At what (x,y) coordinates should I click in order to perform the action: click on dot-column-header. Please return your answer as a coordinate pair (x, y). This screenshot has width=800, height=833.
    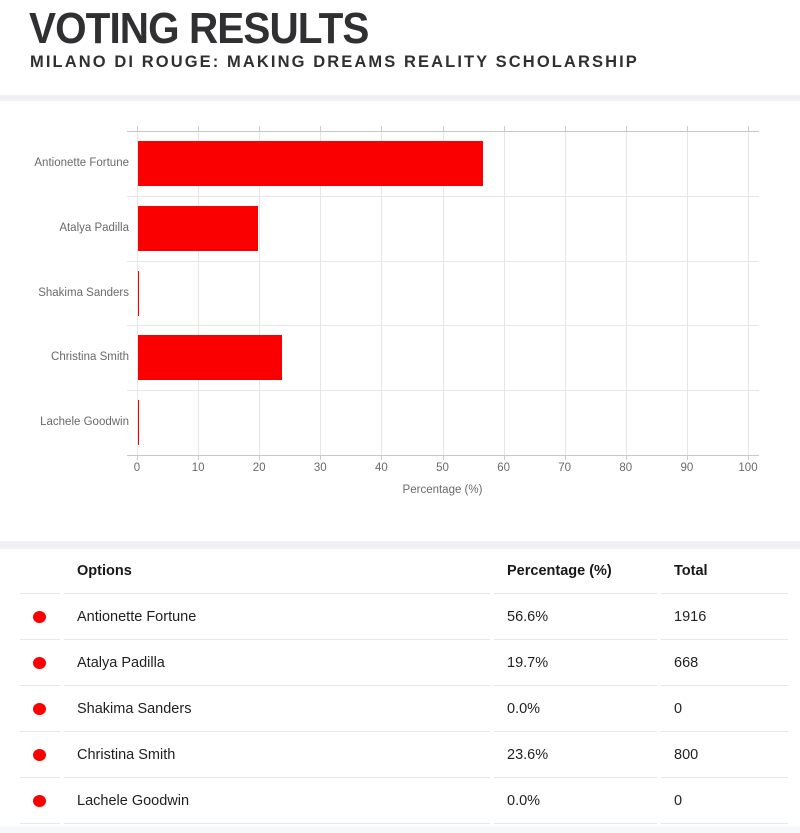
    Looking at the image, I should click on (40, 571).